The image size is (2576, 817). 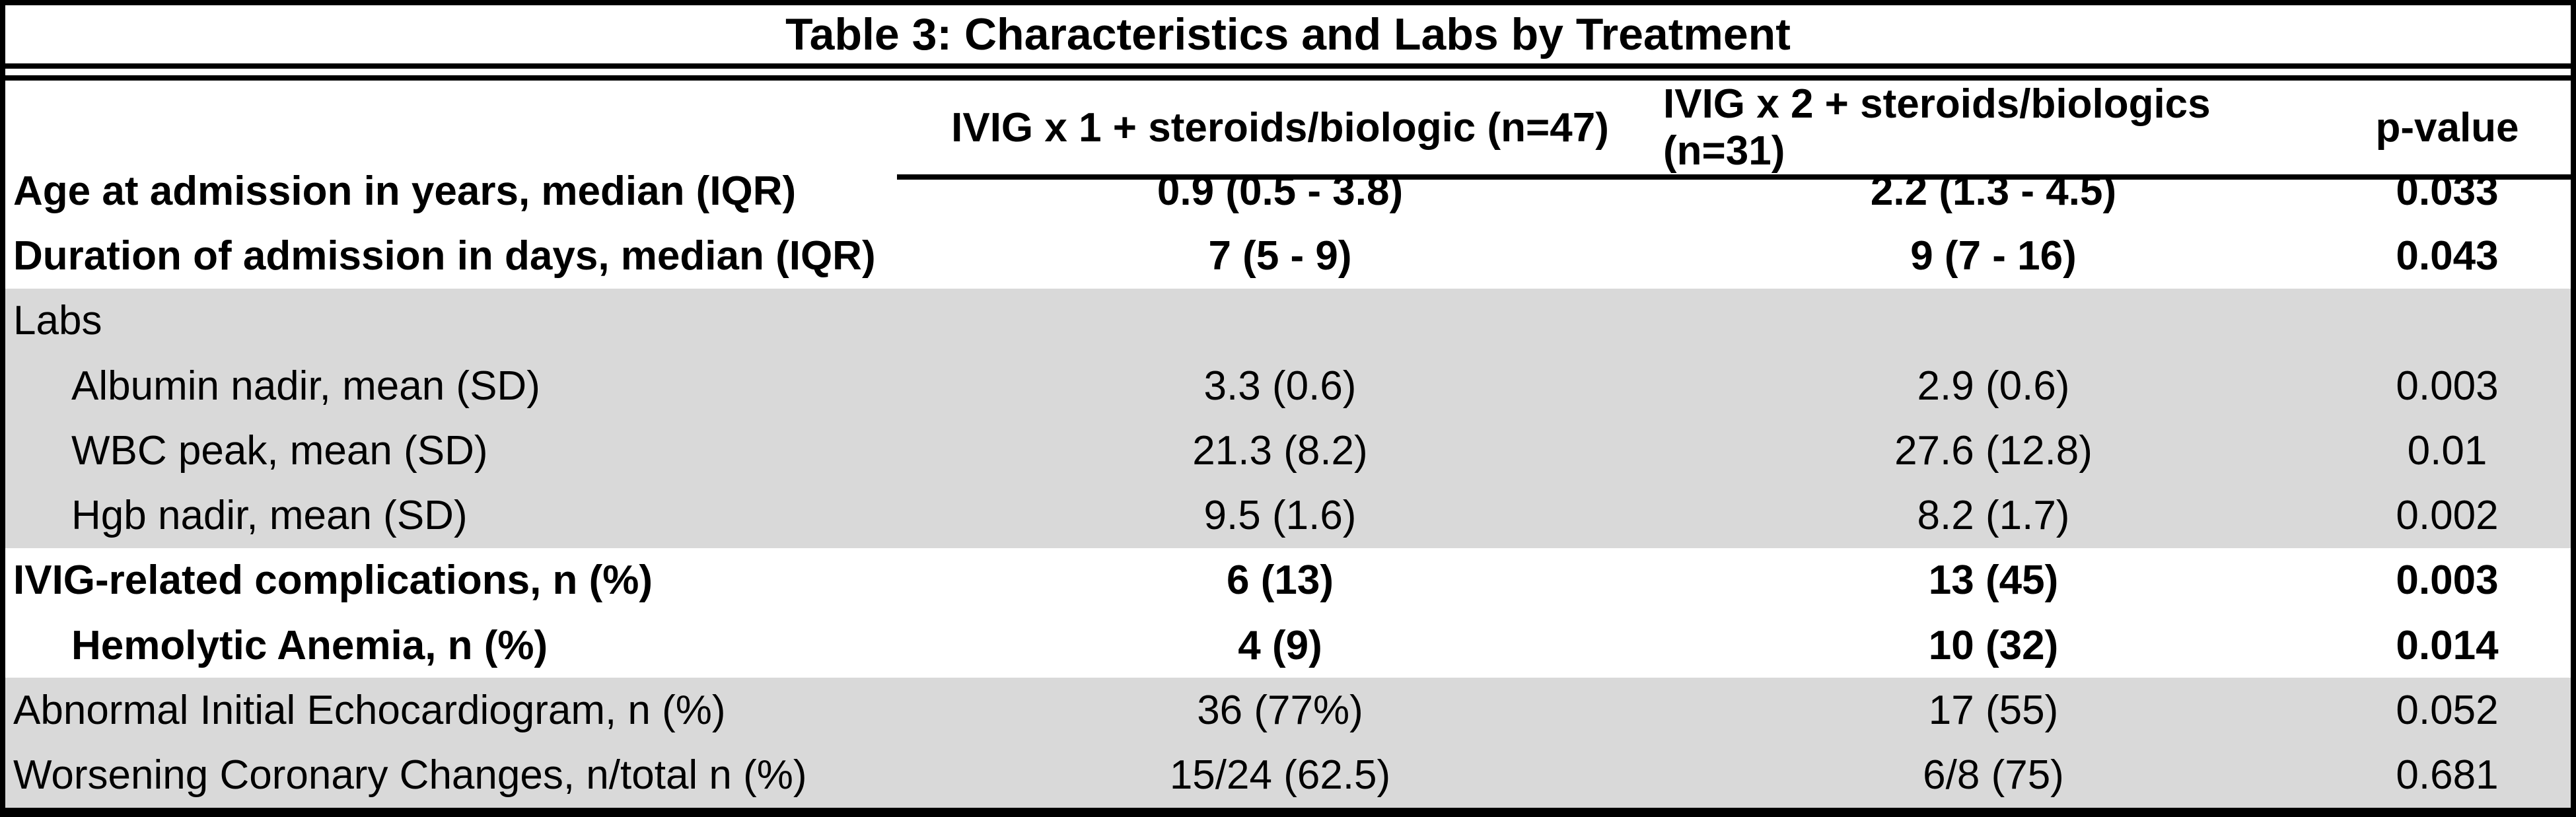 What do you see at coordinates (1994, 516) in the screenshot?
I see `group2-value: 8.2 (1.7)` at bounding box center [1994, 516].